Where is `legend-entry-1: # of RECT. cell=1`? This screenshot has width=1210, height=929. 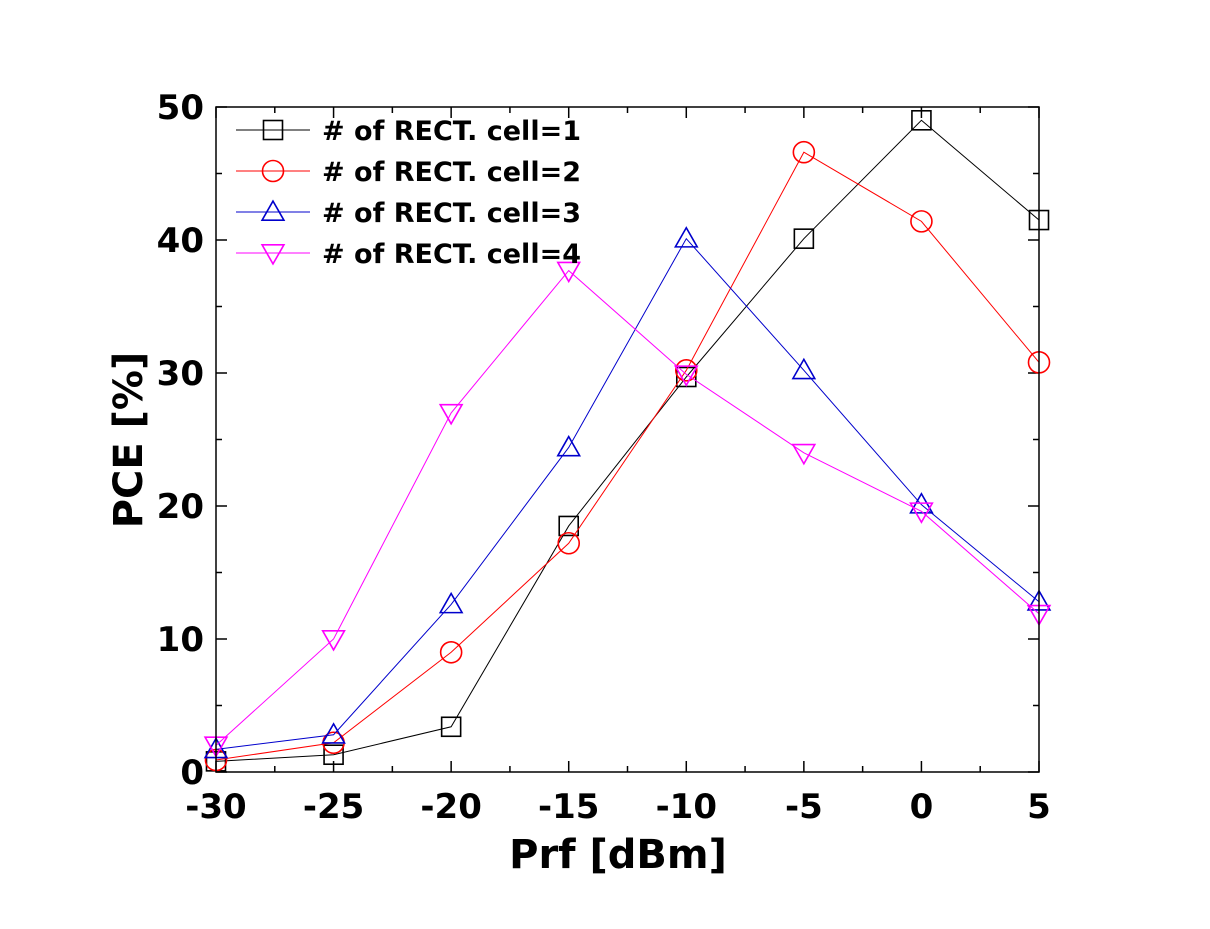
legend-entry-1: # of RECT. cell=1 is located at coordinates (408, 131).